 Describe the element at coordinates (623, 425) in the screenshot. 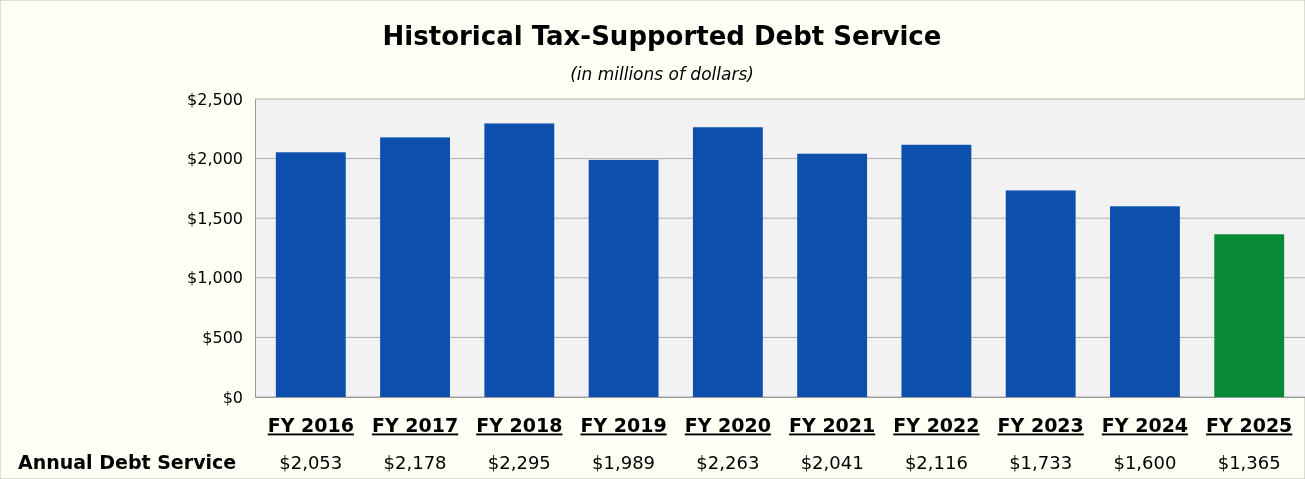

I see `x-tick-label: FY 2019` at that location.